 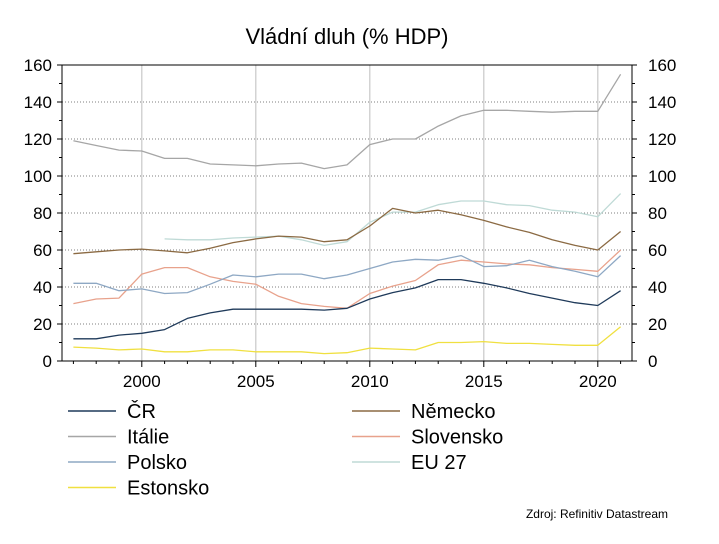 What do you see at coordinates (347, 121) in the screenshot?
I see `series-line-itálie` at bounding box center [347, 121].